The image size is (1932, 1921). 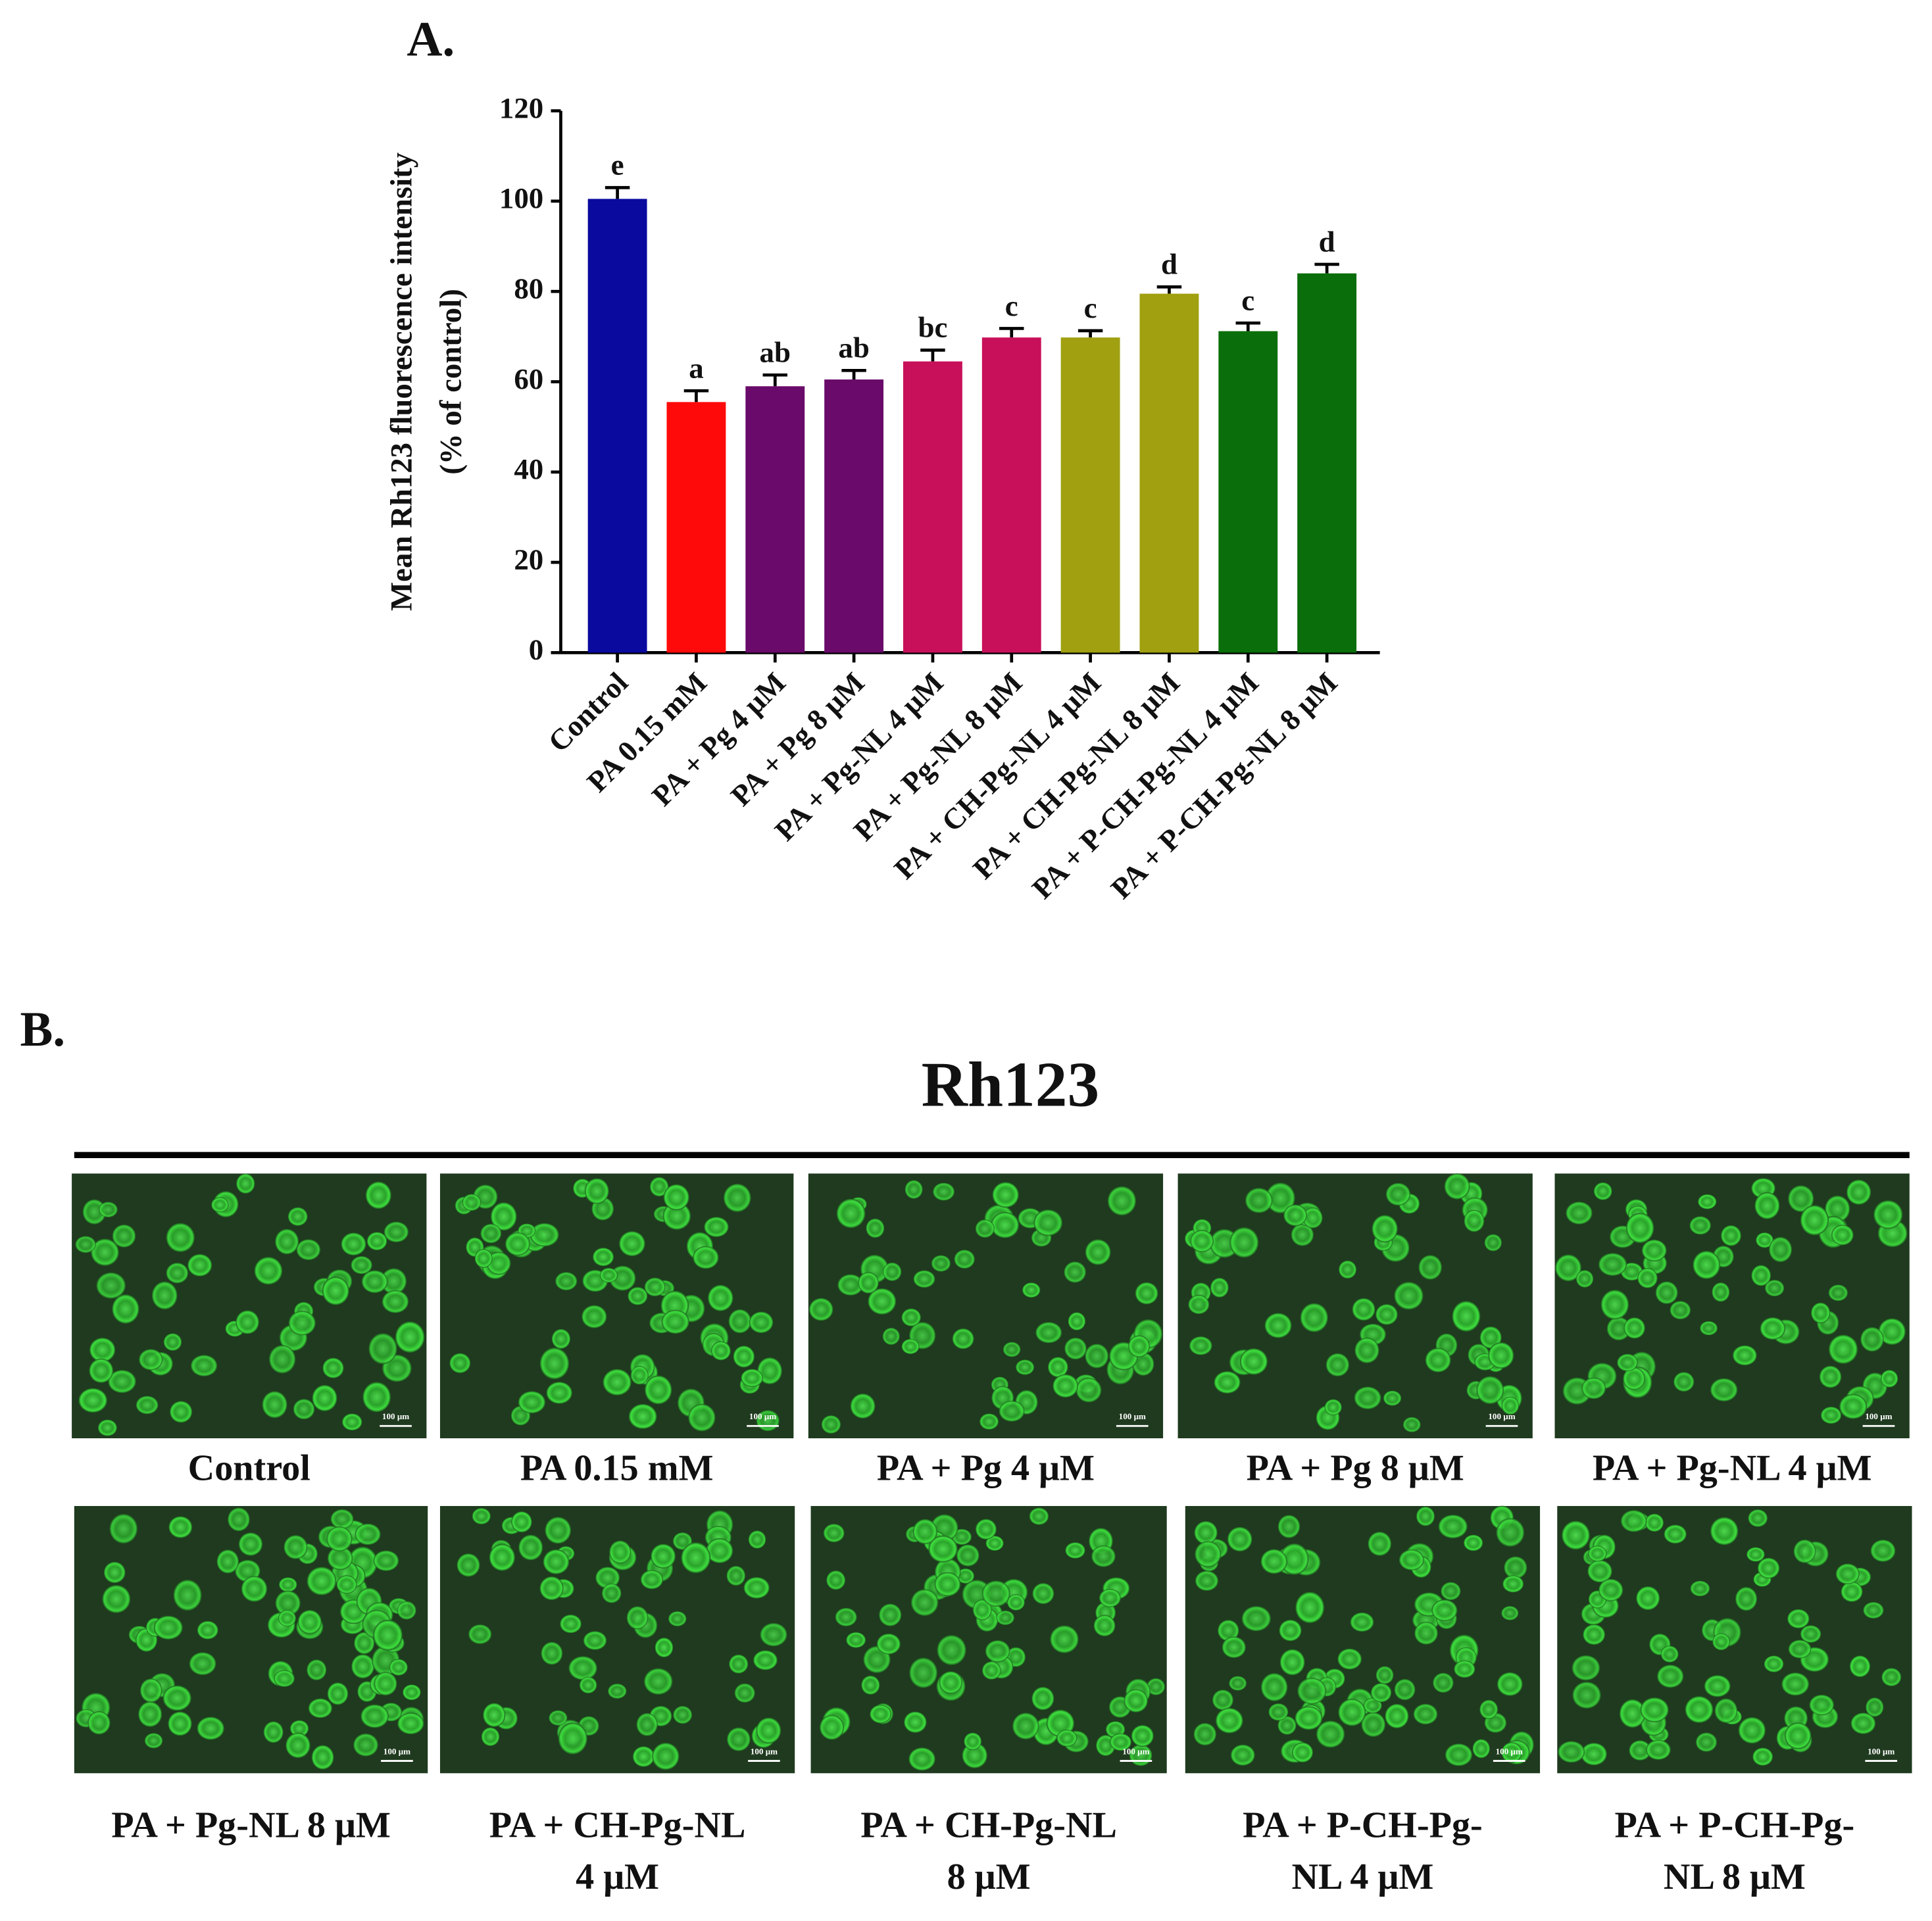 I want to click on image-label: NL 4 μM, so click(x=1362, y=1877).